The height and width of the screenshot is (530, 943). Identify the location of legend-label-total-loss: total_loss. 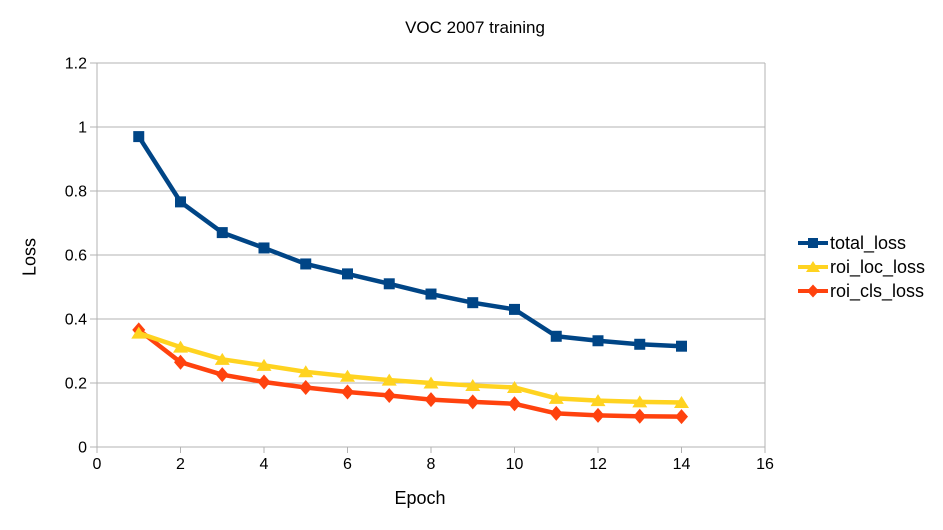
(868, 242).